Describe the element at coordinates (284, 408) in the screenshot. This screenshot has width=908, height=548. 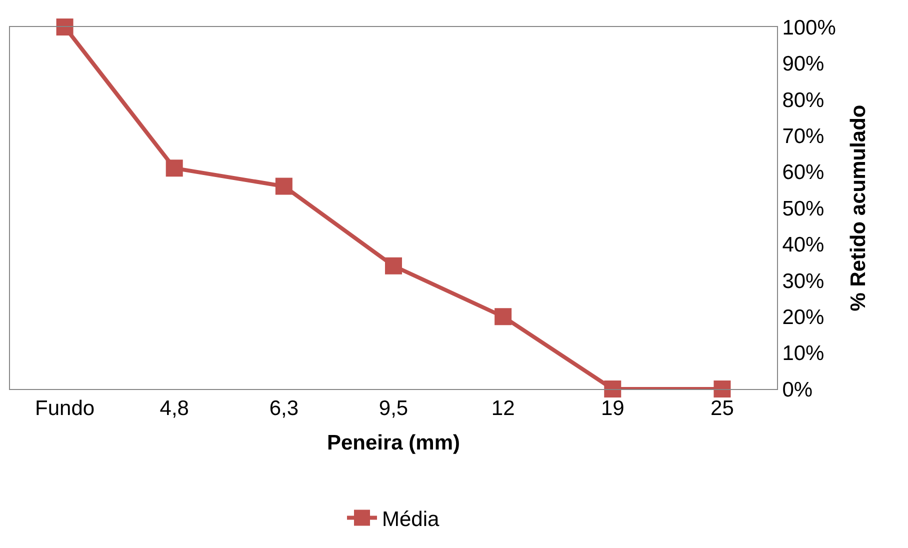
I see `x-tick-label: 6,3` at that location.